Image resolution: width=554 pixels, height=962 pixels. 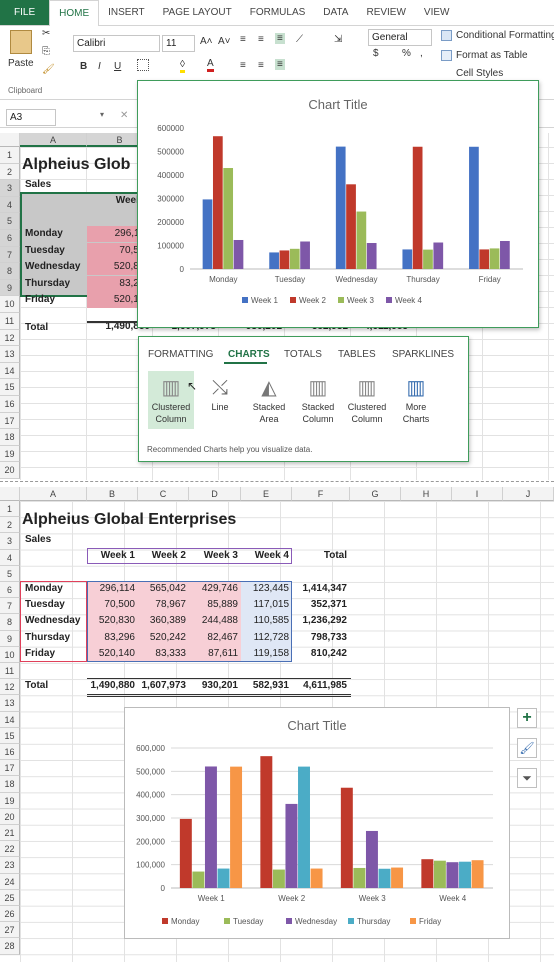 What do you see at coordinates (10, 849) in the screenshot?
I see `row-header: 22` at bounding box center [10, 849].